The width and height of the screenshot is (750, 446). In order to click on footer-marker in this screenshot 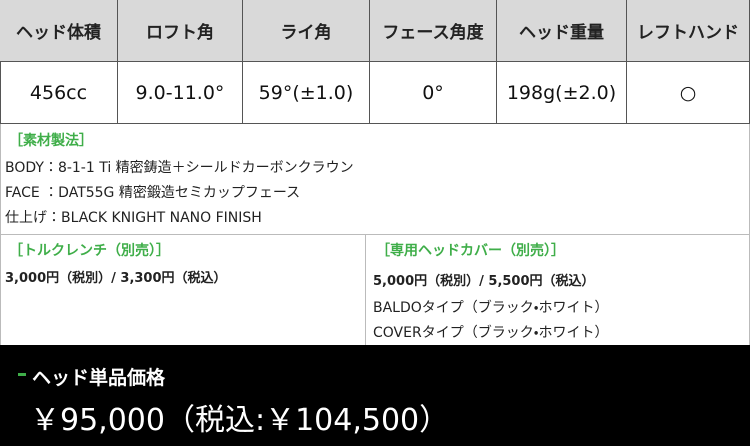, I will do `click(22, 374)`.